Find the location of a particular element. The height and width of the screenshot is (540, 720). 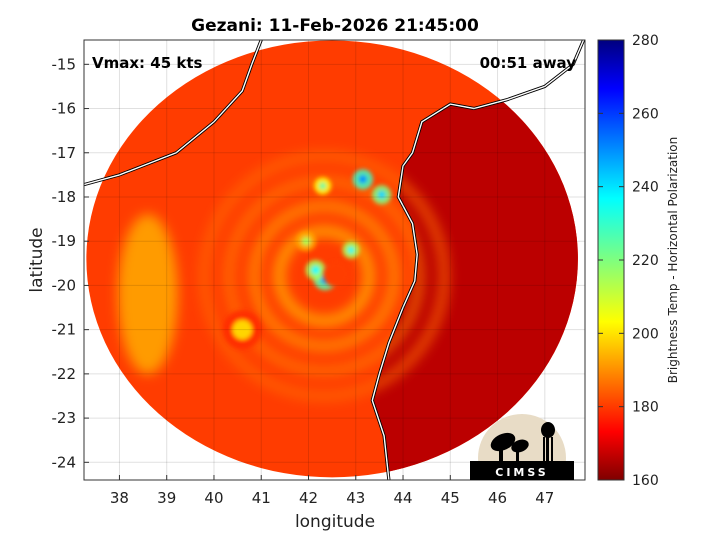

x-tick-label: 40 is located at coordinates (213, 498).